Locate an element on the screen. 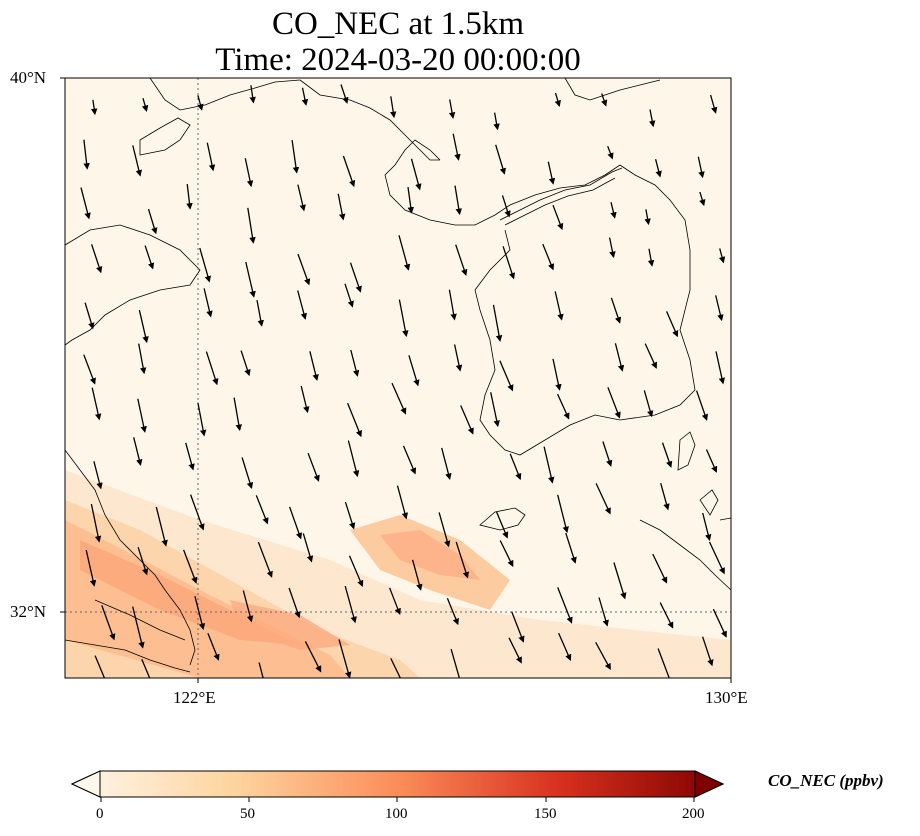 The height and width of the screenshot is (836, 920). colorbar-tick-0: 0 is located at coordinates (100, 814).